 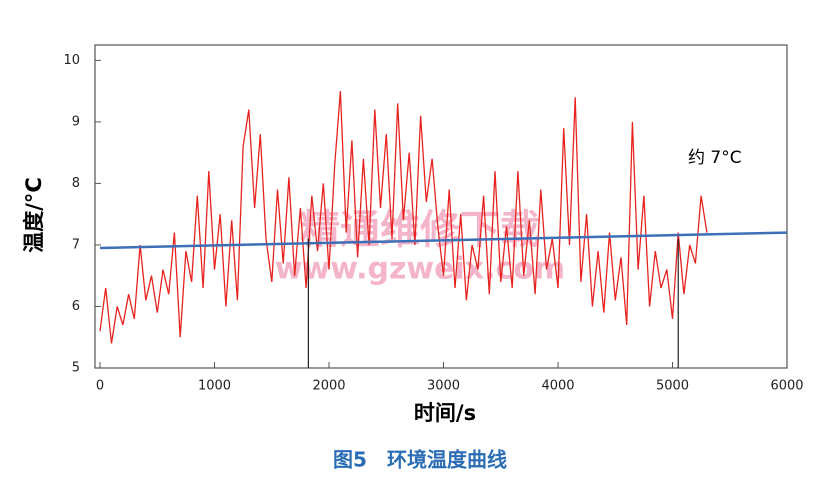 What do you see at coordinates (76, 306) in the screenshot?
I see `y-tick-label: 6` at bounding box center [76, 306].